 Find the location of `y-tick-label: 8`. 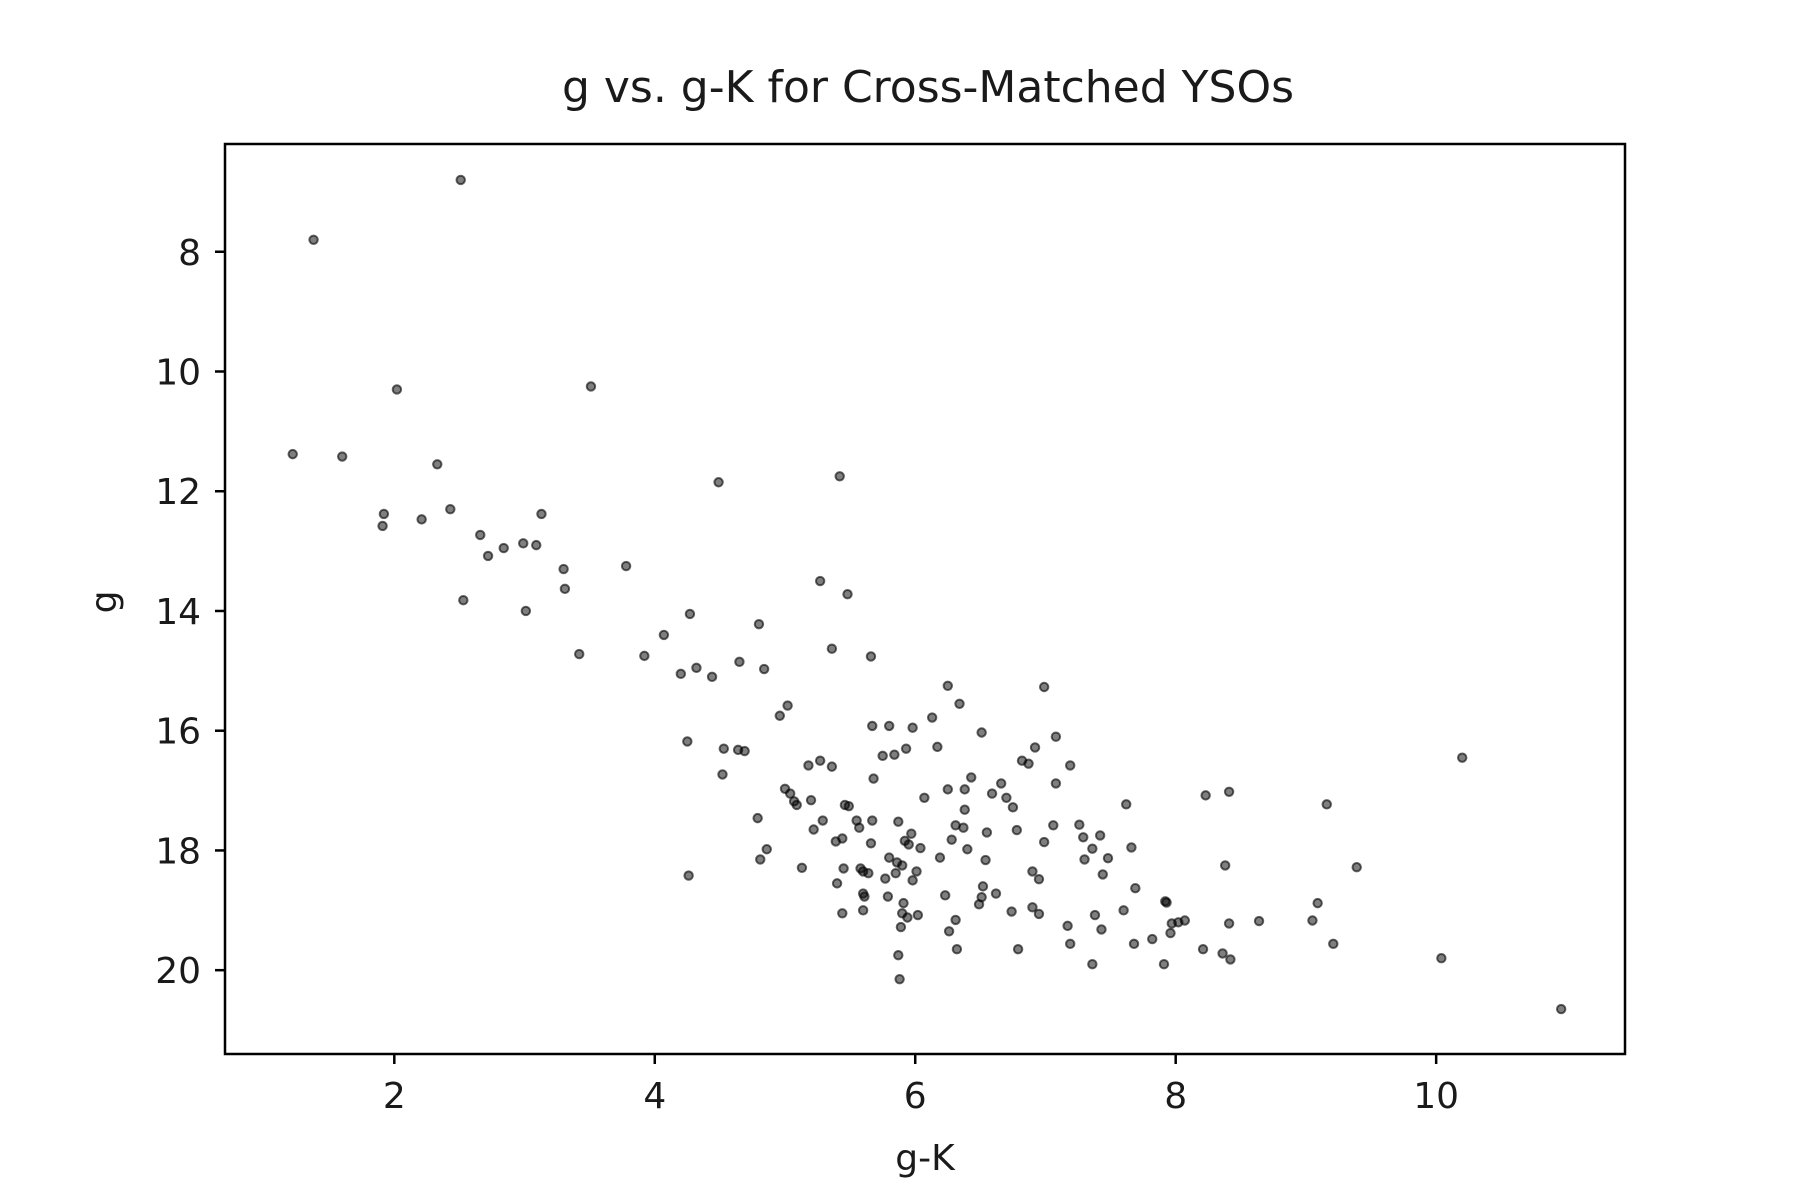

y-tick-label: 8 is located at coordinates (189, 253).